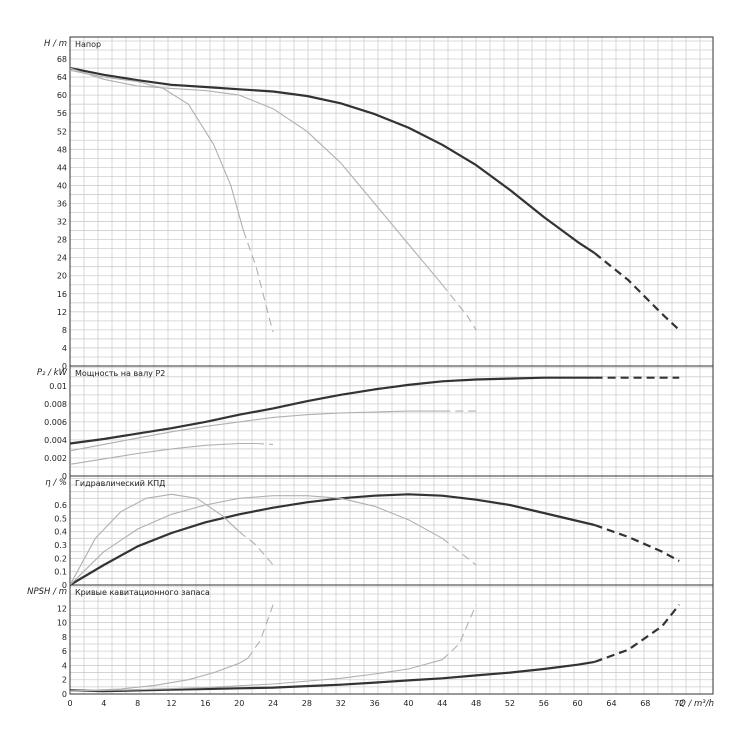 This screenshot has height=750, width=750. What do you see at coordinates (64, 330) in the screenshot?
I see `y-tick-label: 8` at bounding box center [64, 330].